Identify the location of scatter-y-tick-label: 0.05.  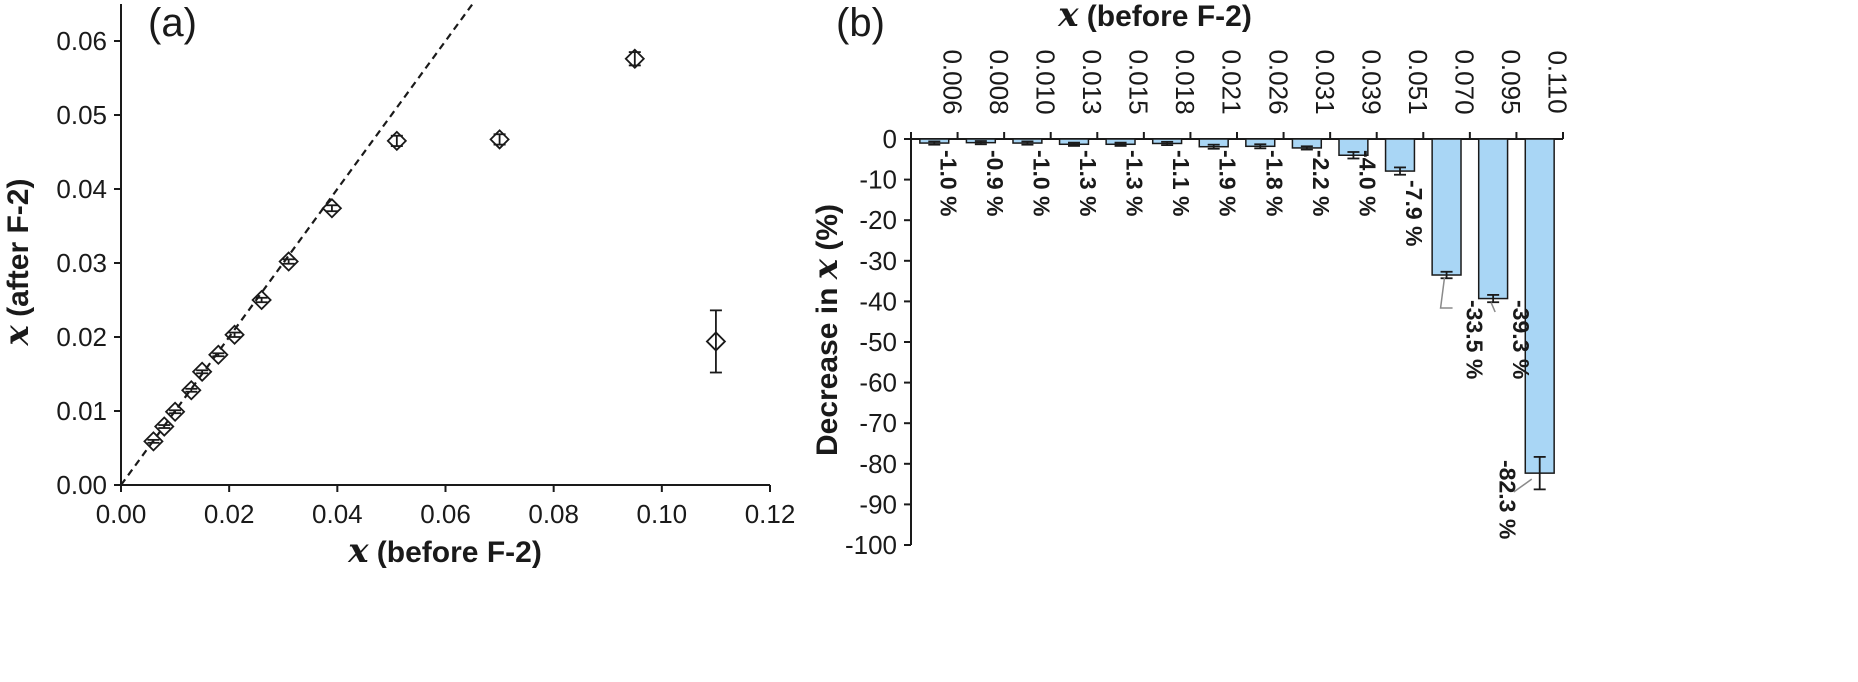
(81, 115).